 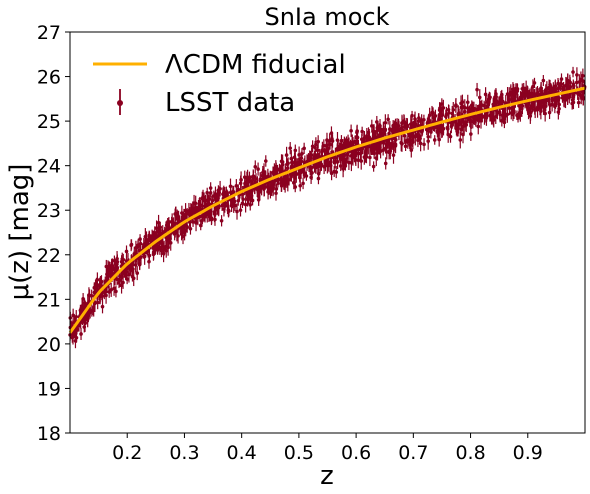 I want to click on x-tick-label: 0.7, so click(x=413, y=453).